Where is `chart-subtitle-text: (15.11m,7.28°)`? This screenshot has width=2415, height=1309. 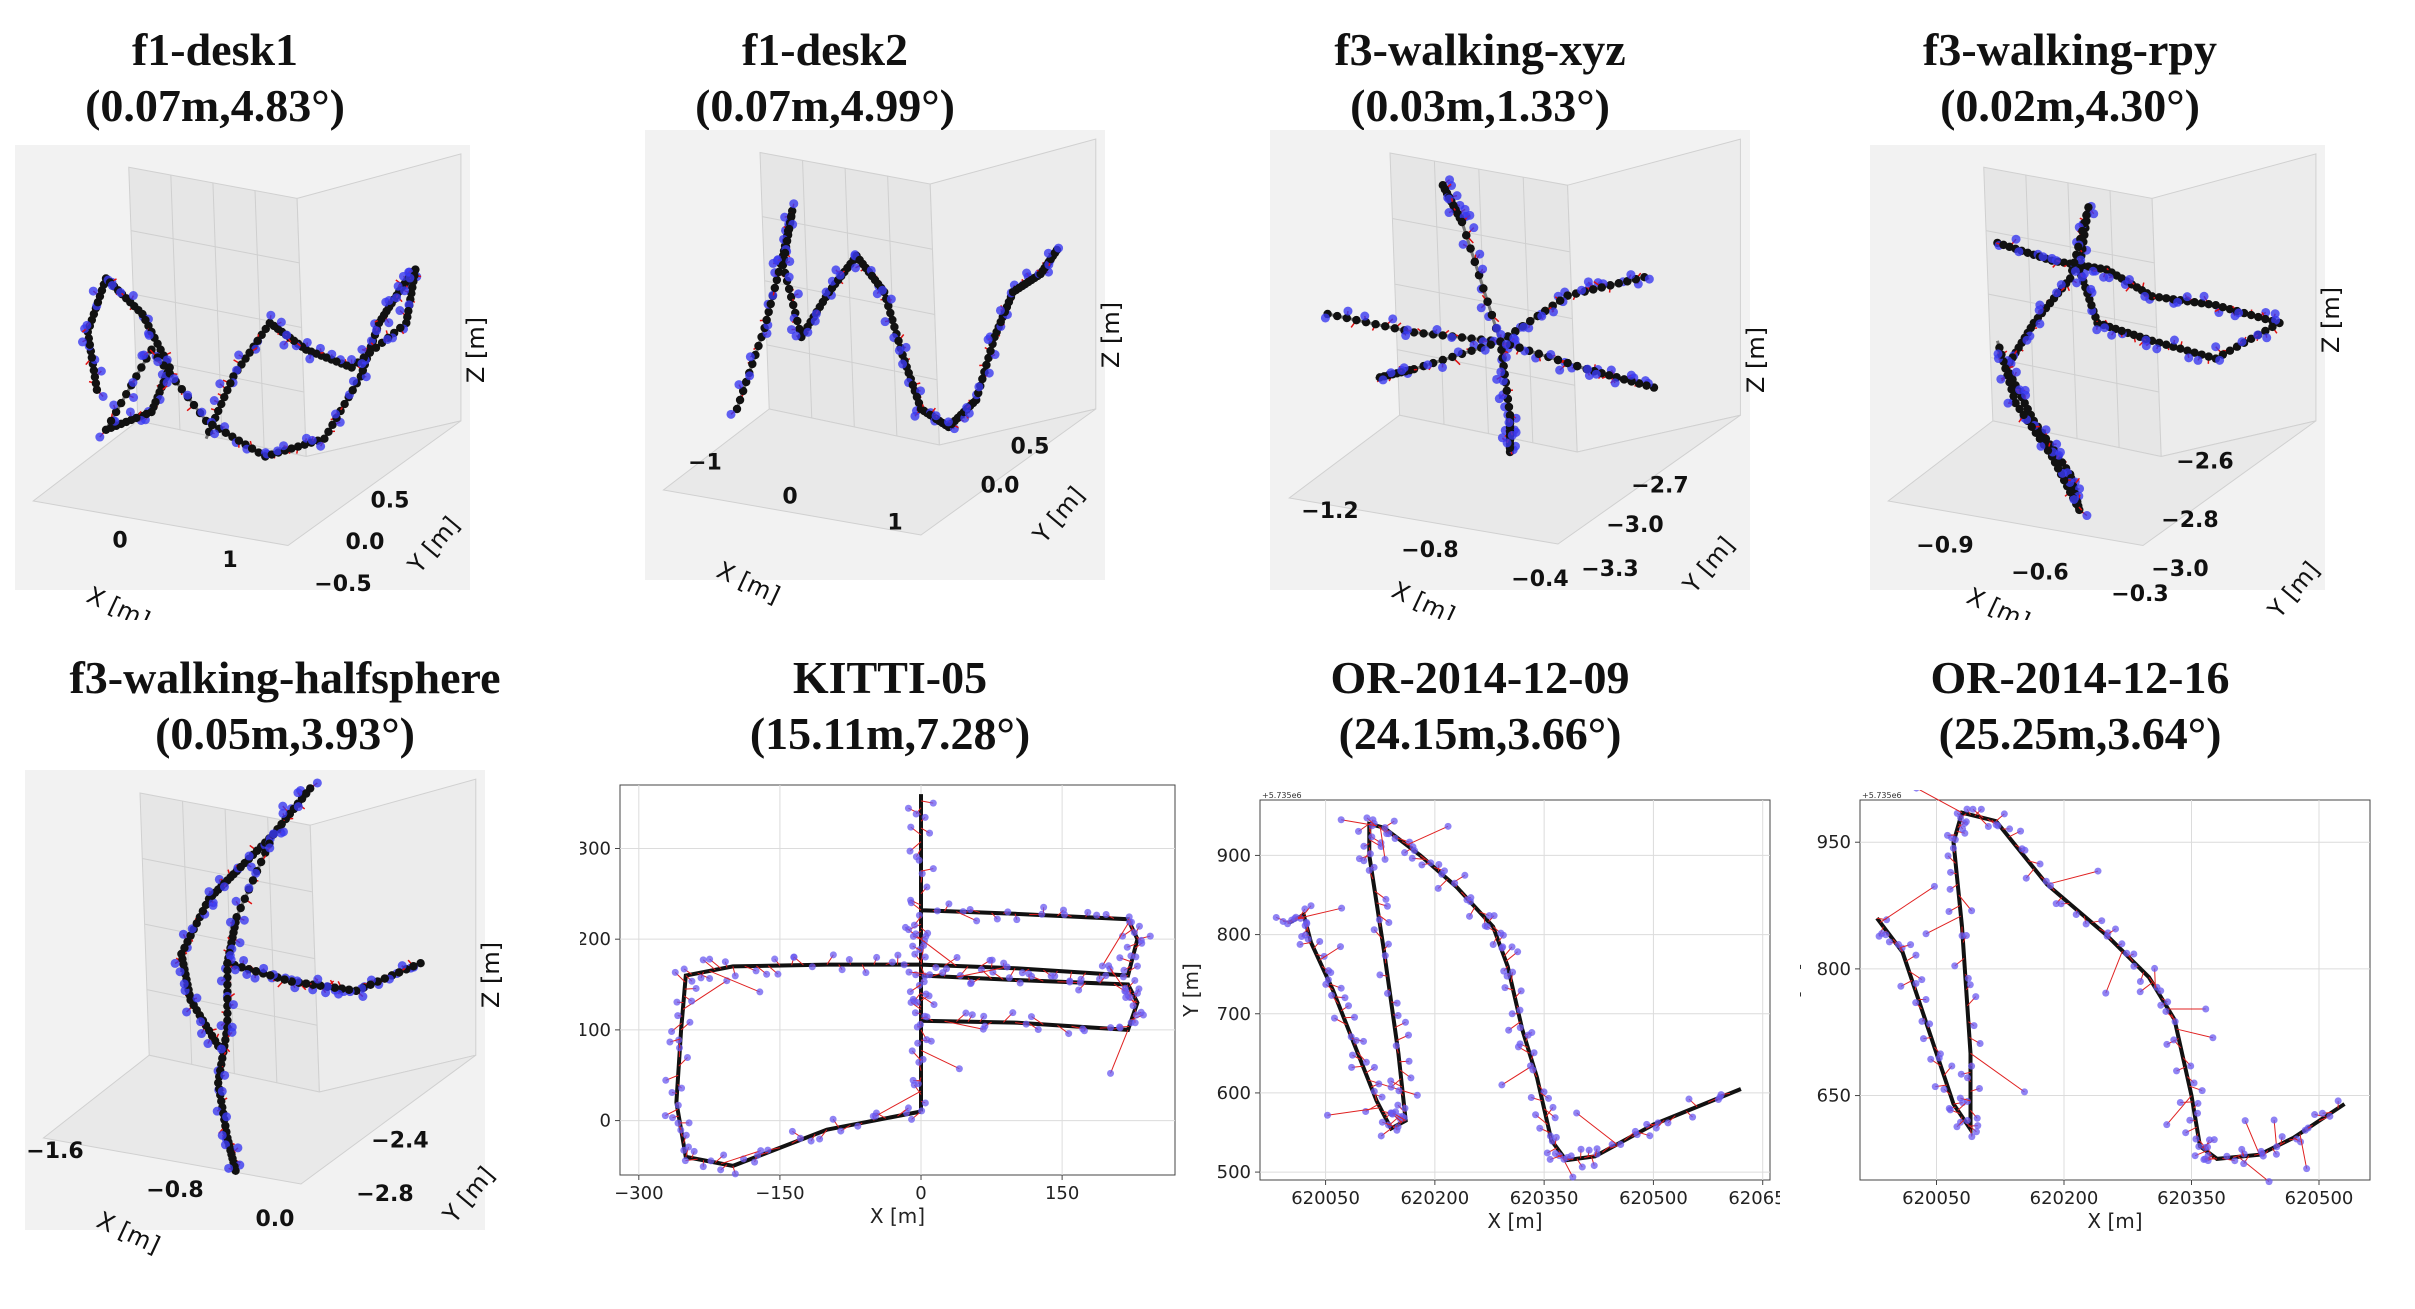
chart-subtitle-text: (15.11m,7.28°) is located at coordinates (890, 733).